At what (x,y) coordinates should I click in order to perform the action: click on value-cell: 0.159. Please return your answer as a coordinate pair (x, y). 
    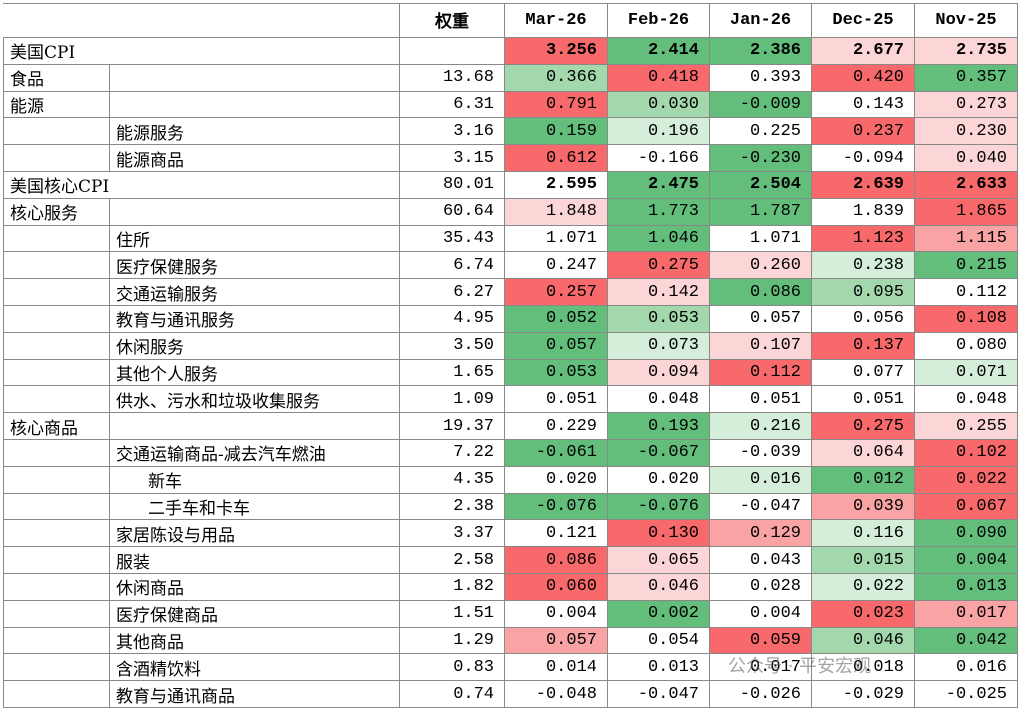
    Looking at the image, I should click on (556, 132).